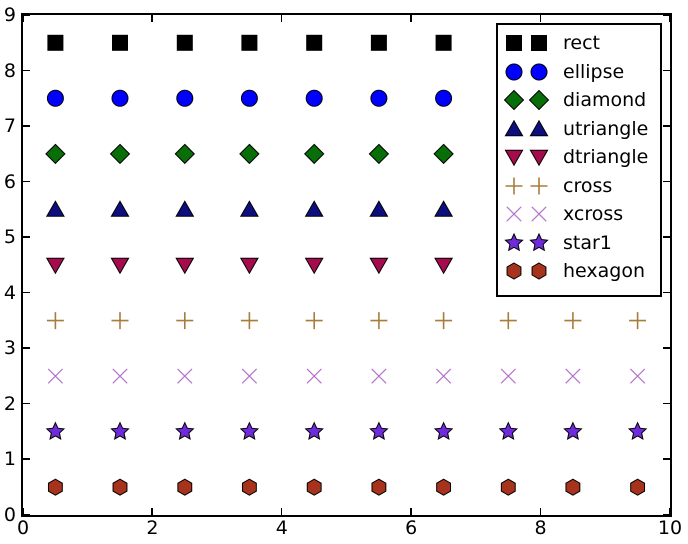 The height and width of the screenshot is (544, 688). Describe the element at coordinates (670, 528) in the screenshot. I see `x-tick-label: 10` at that location.